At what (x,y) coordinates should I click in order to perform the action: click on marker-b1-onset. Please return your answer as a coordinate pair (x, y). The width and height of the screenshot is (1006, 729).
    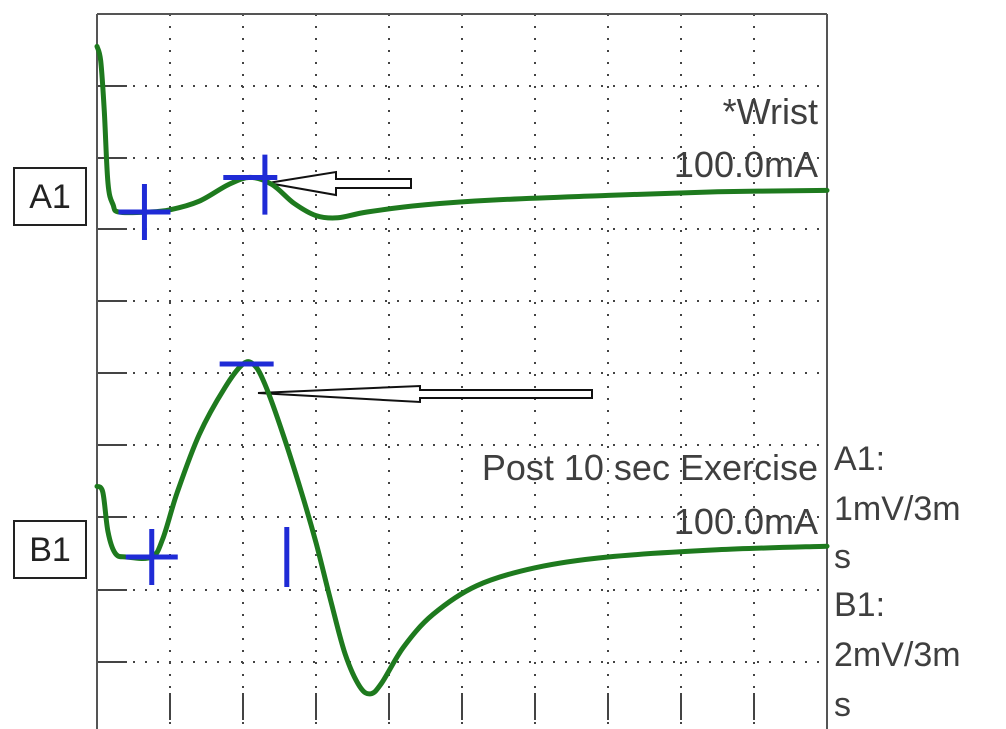
    Looking at the image, I should click on (151, 557).